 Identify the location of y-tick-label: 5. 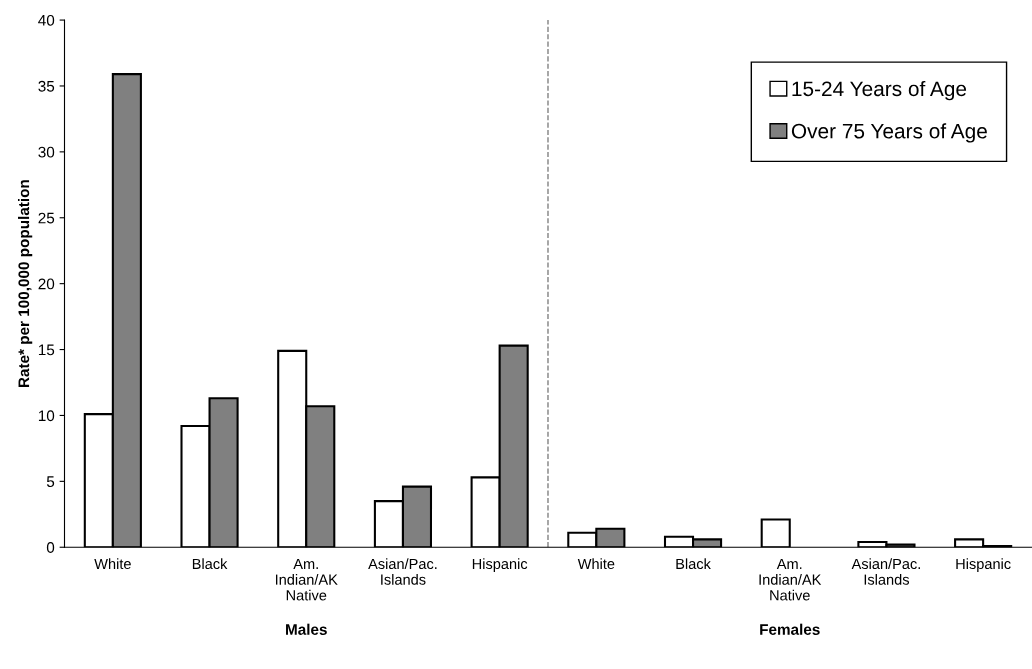
(50, 482).